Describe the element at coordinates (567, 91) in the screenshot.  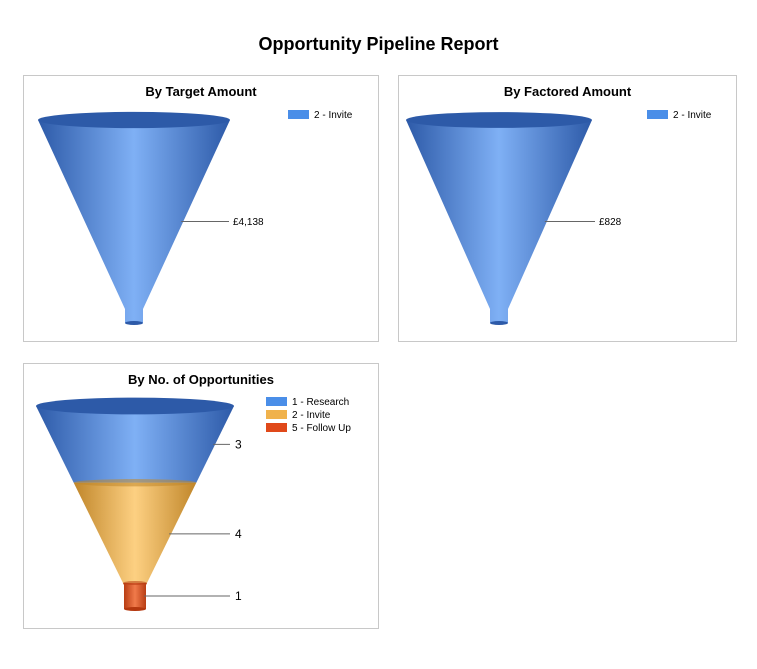
I see `chart-title: By Factored Amount` at that location.